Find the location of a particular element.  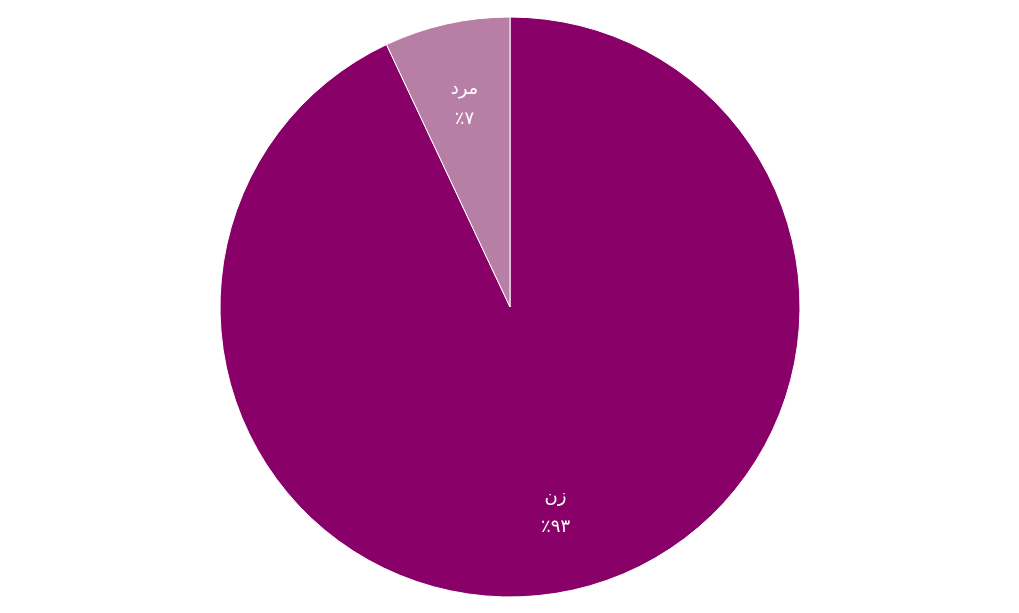

slice-label: مرد is located at coordinates (464, 88).